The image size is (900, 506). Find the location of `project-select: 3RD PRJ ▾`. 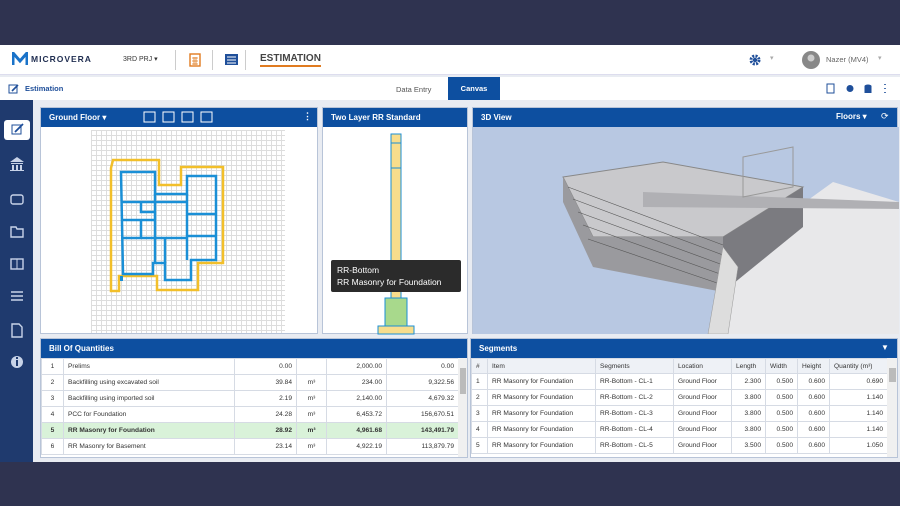

project-select: 3RD PRJ ▾ is located at coordinates (140, 59).